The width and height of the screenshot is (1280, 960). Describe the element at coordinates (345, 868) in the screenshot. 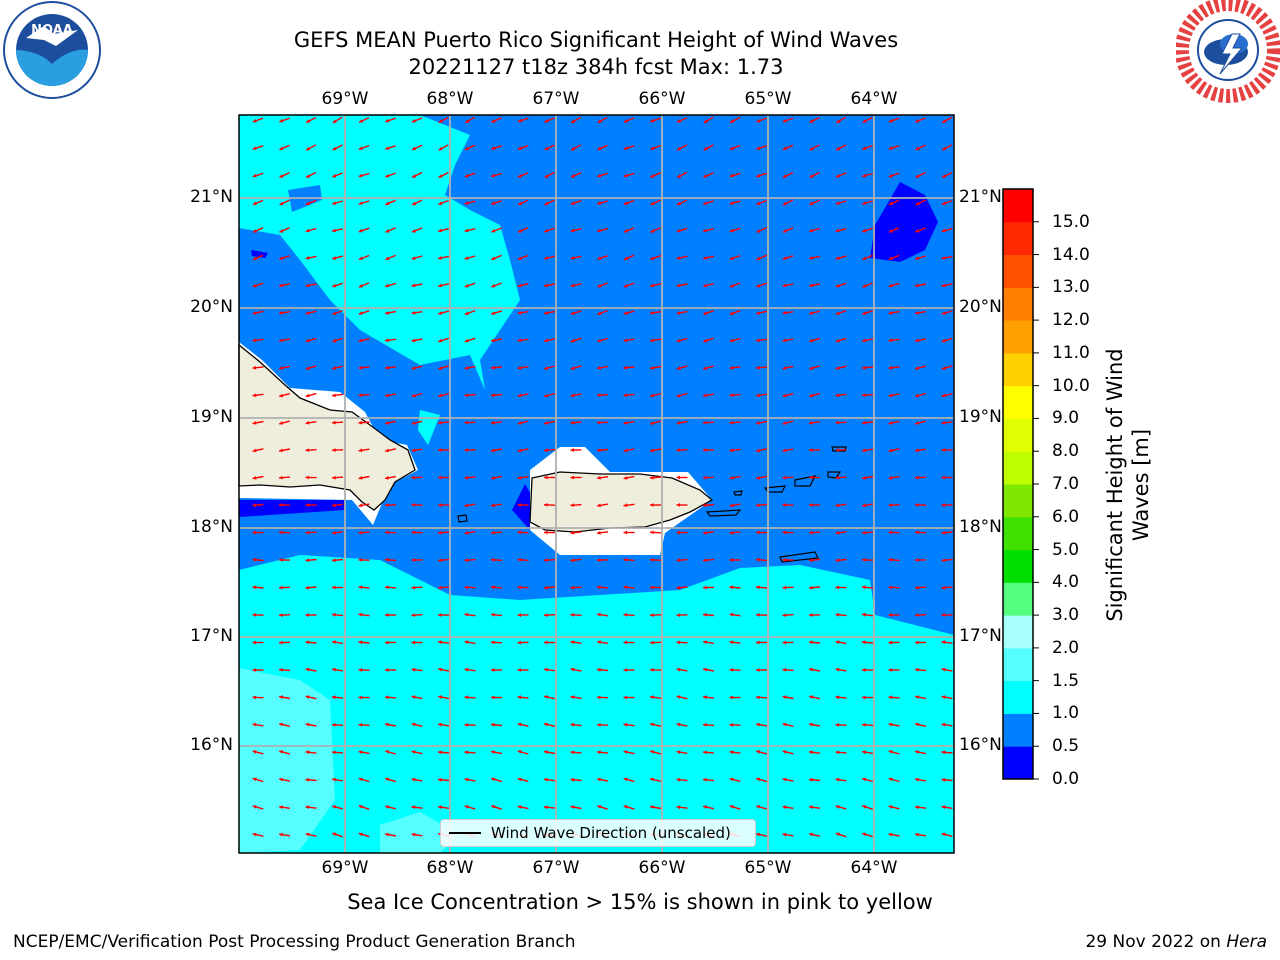

I see `lon-label-bottom: 69°W` at that location.